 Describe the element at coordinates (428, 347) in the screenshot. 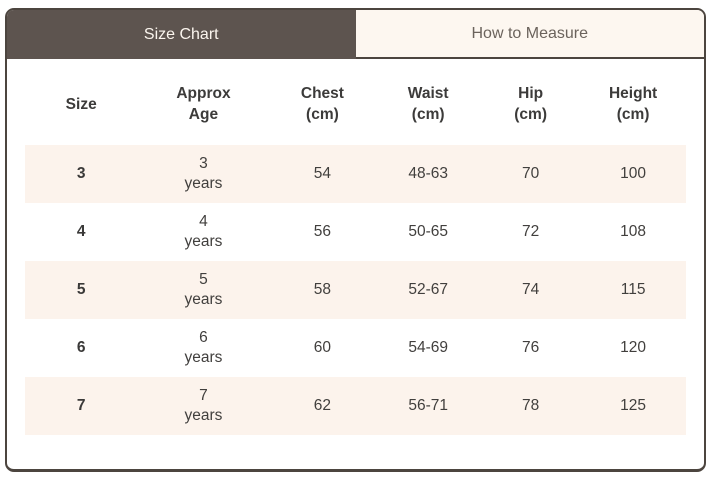

I see `waist-cell: 54-69` at that location.